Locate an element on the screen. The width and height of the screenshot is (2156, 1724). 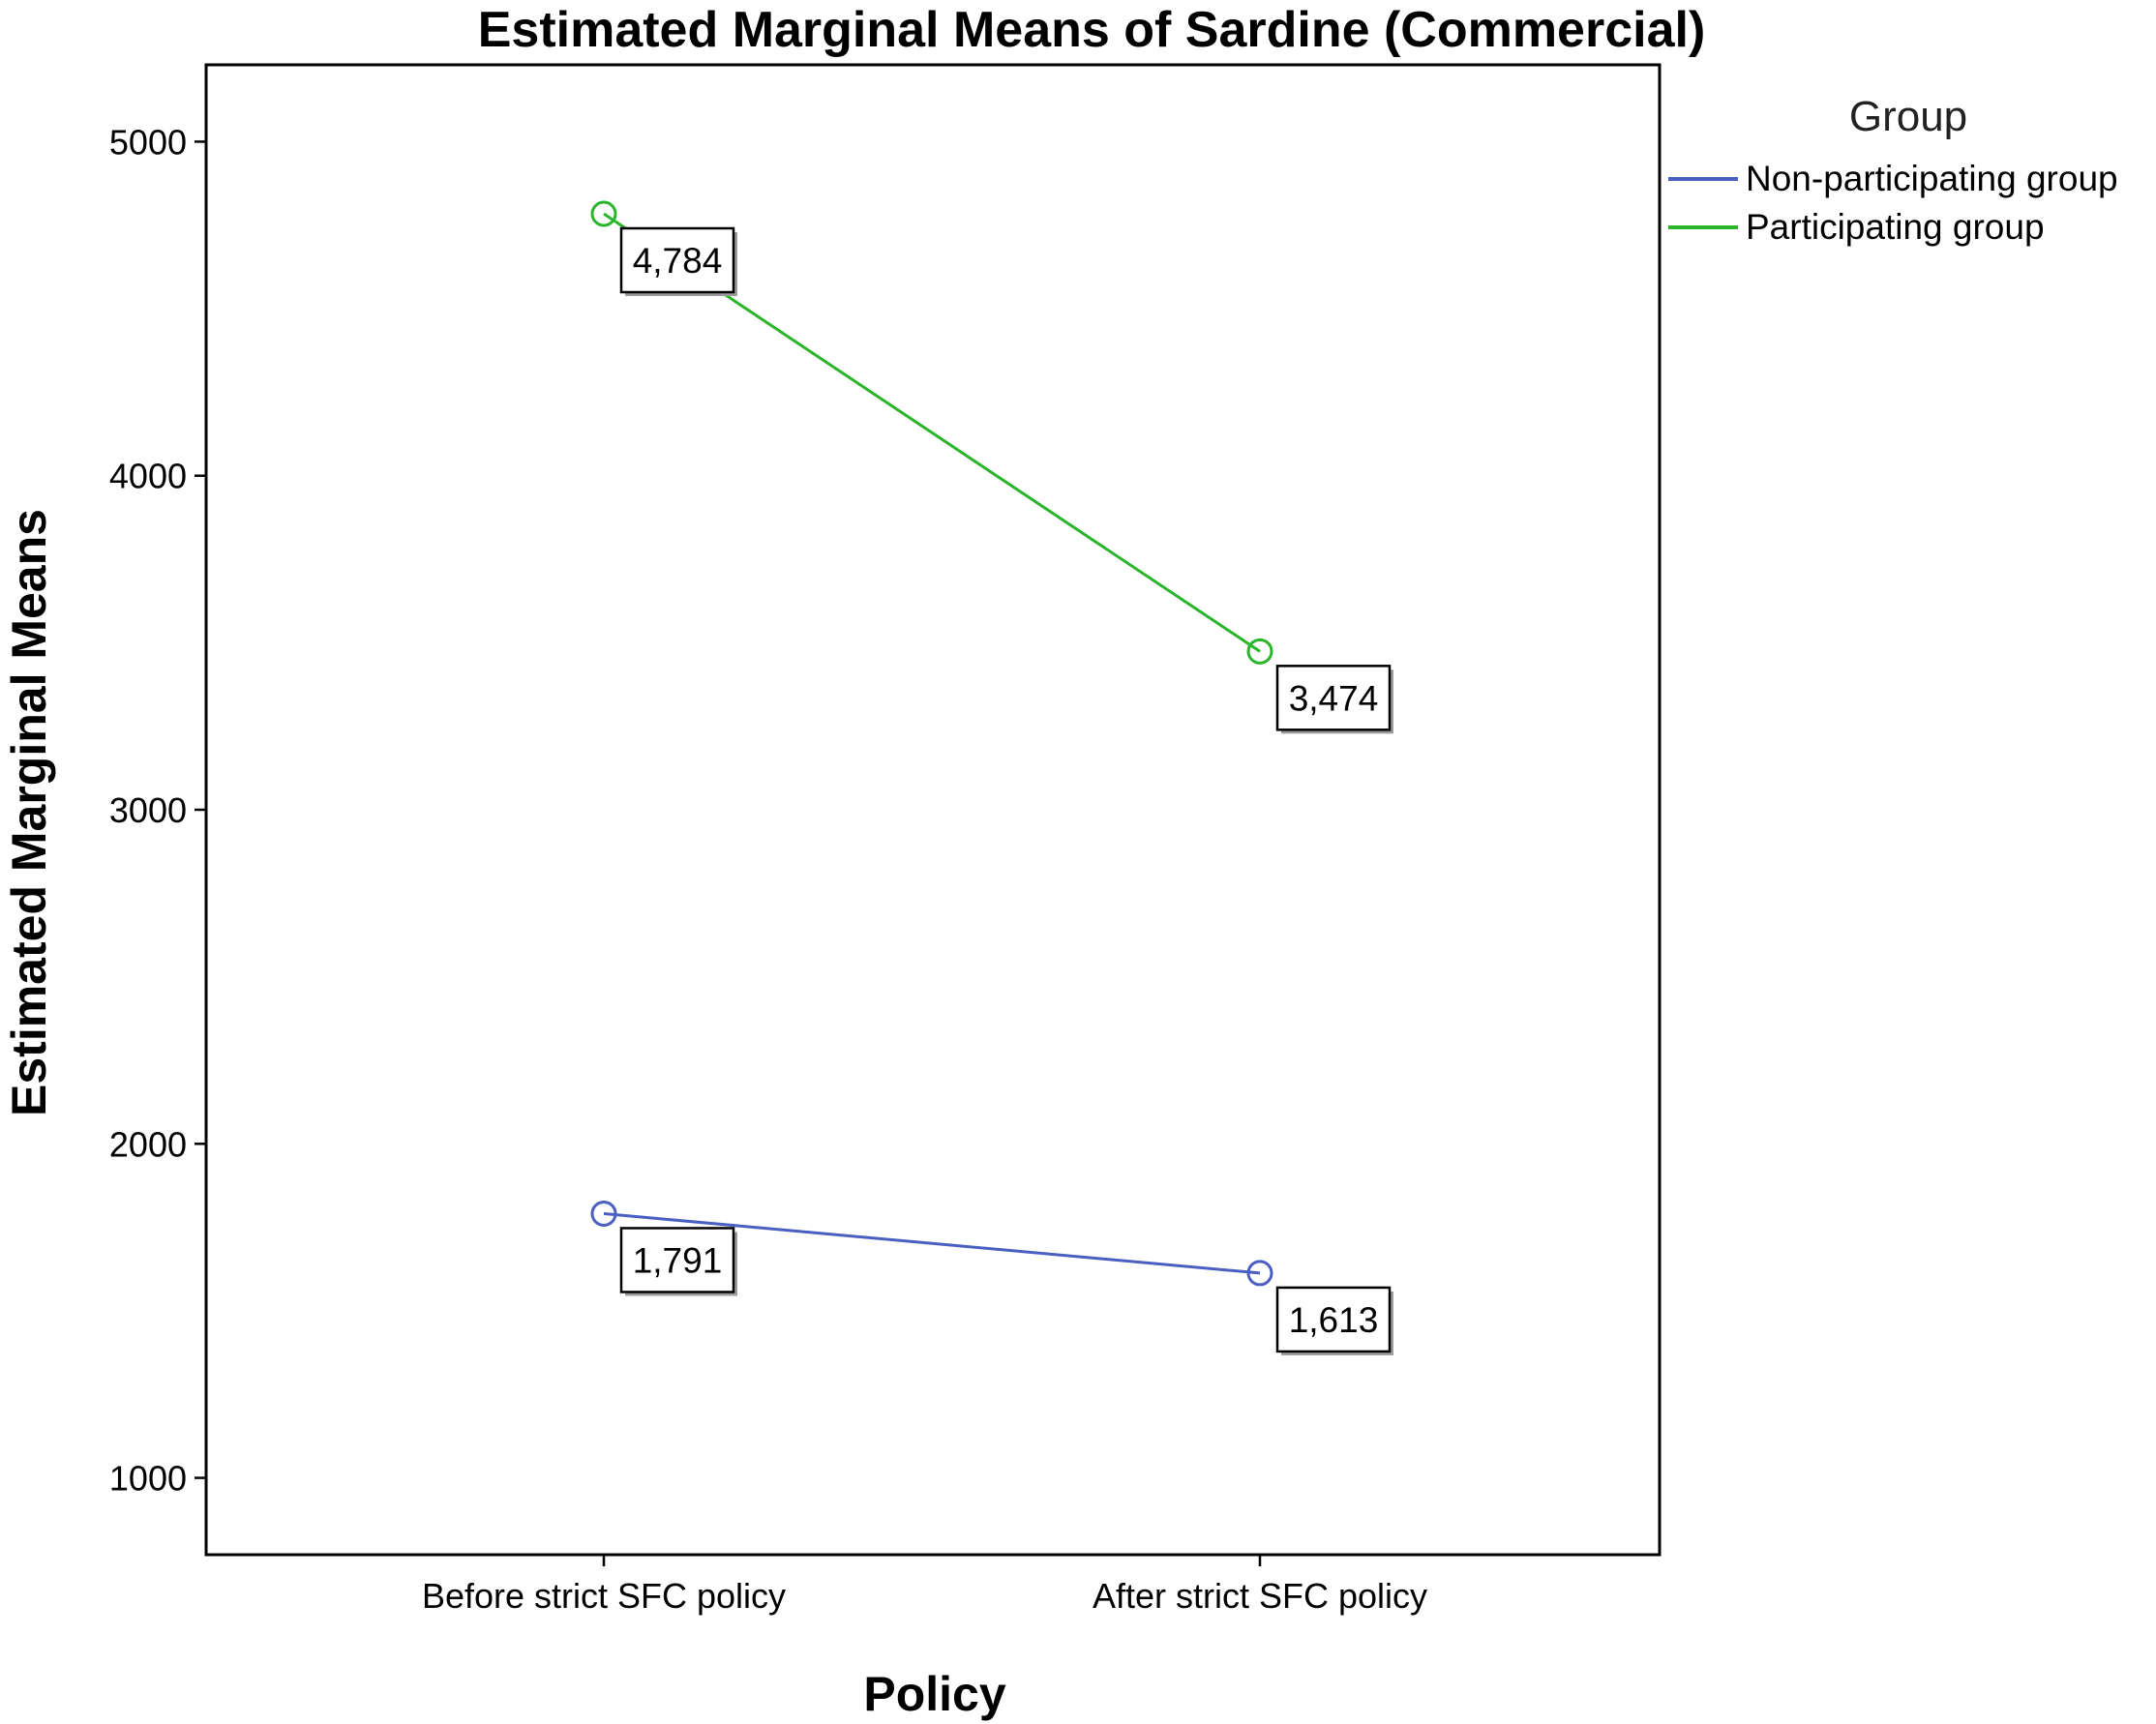
data-label-text: 3,474 is located at coordinates (1334, 698).